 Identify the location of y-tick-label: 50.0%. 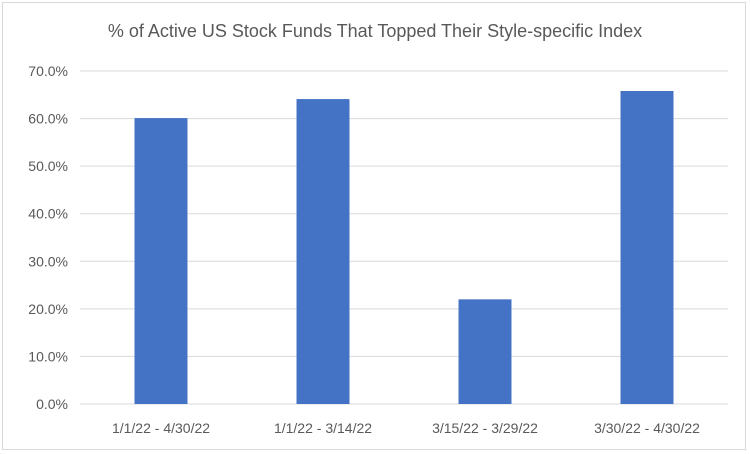
(48, 166).